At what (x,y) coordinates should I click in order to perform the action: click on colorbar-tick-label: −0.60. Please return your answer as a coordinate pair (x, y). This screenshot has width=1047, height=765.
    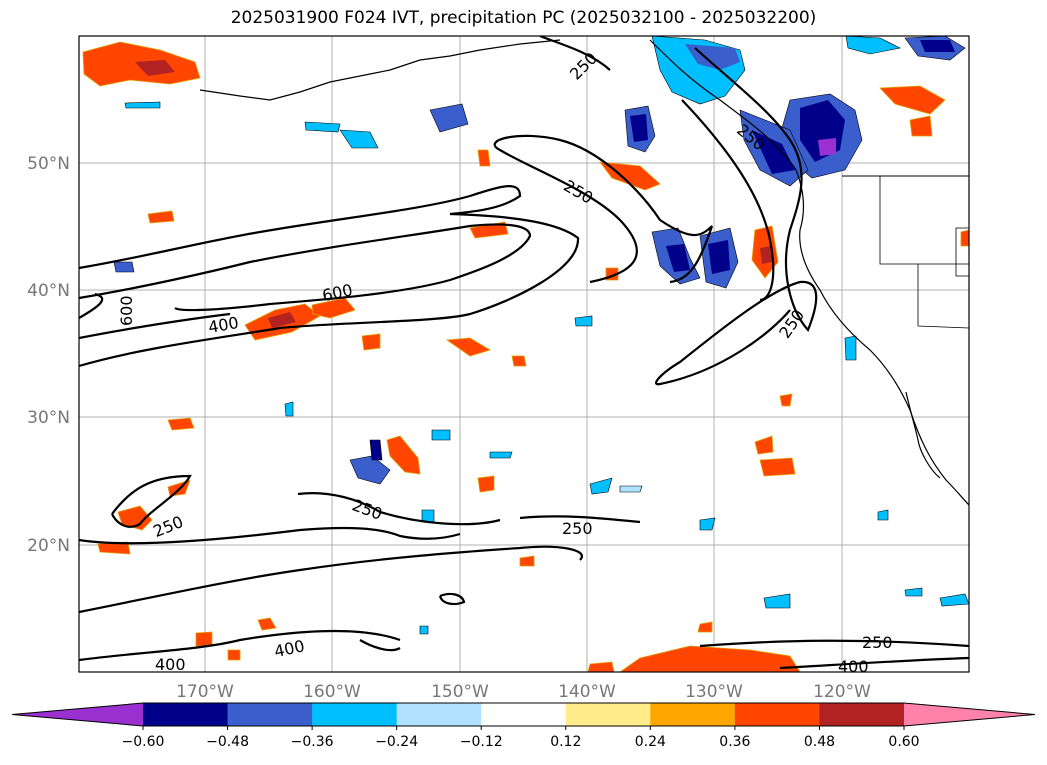
    Looking at the image, I should click on (143, 742).